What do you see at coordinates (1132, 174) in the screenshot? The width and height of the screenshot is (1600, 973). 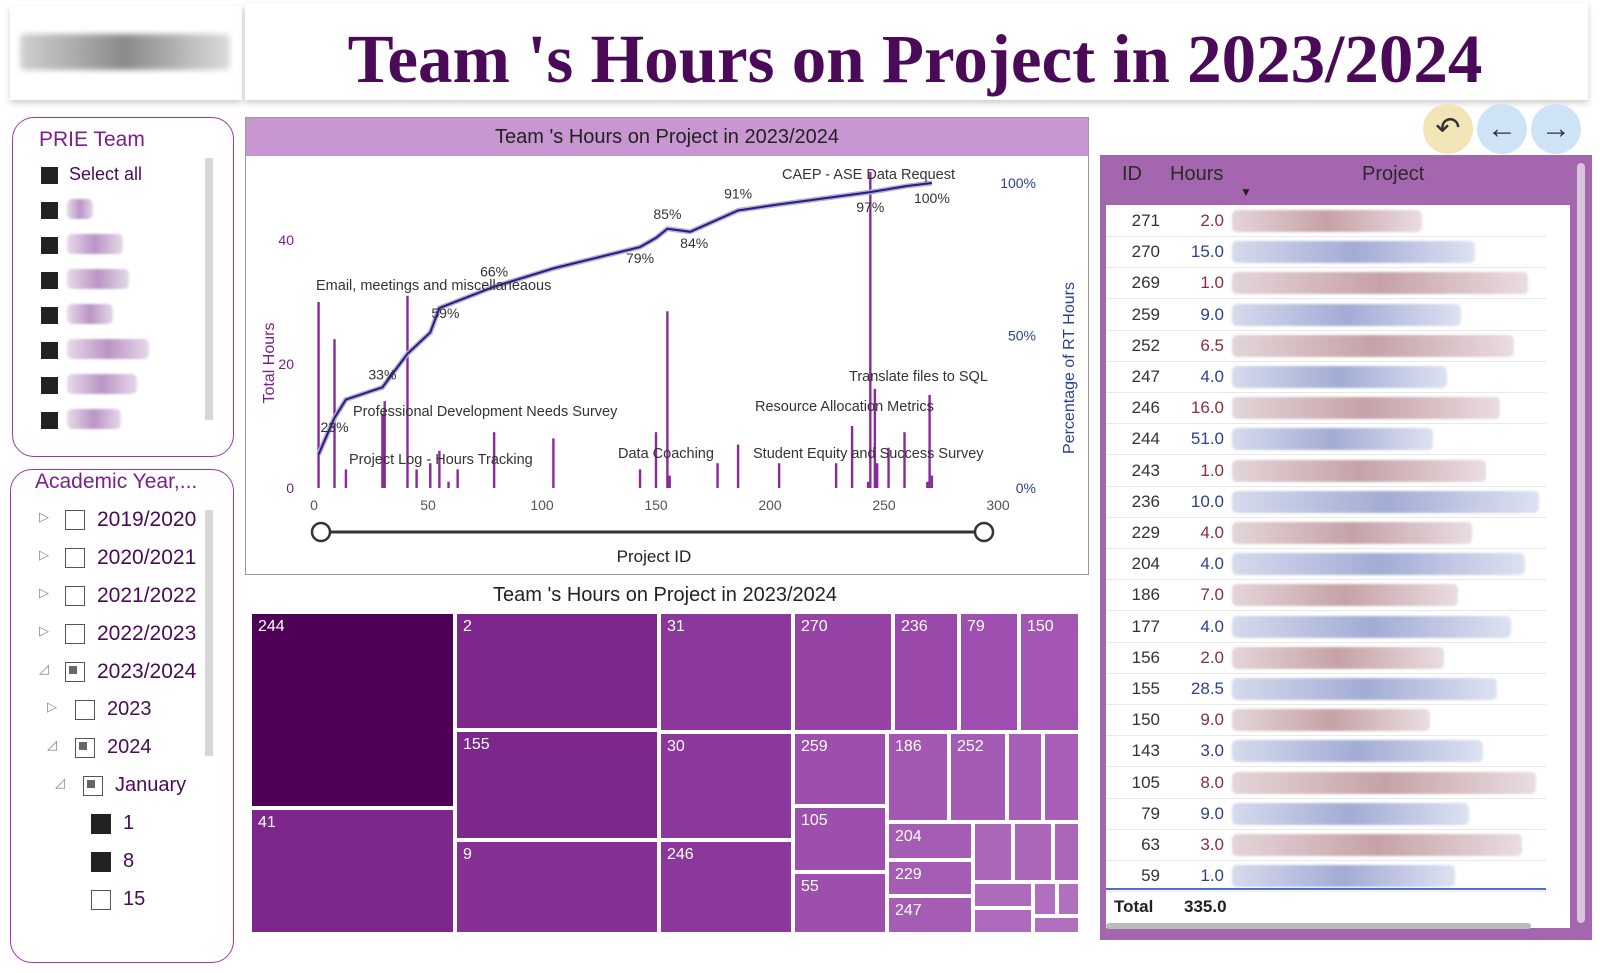 I see `column-header-id: ID` at bounding box center [1132, 174].